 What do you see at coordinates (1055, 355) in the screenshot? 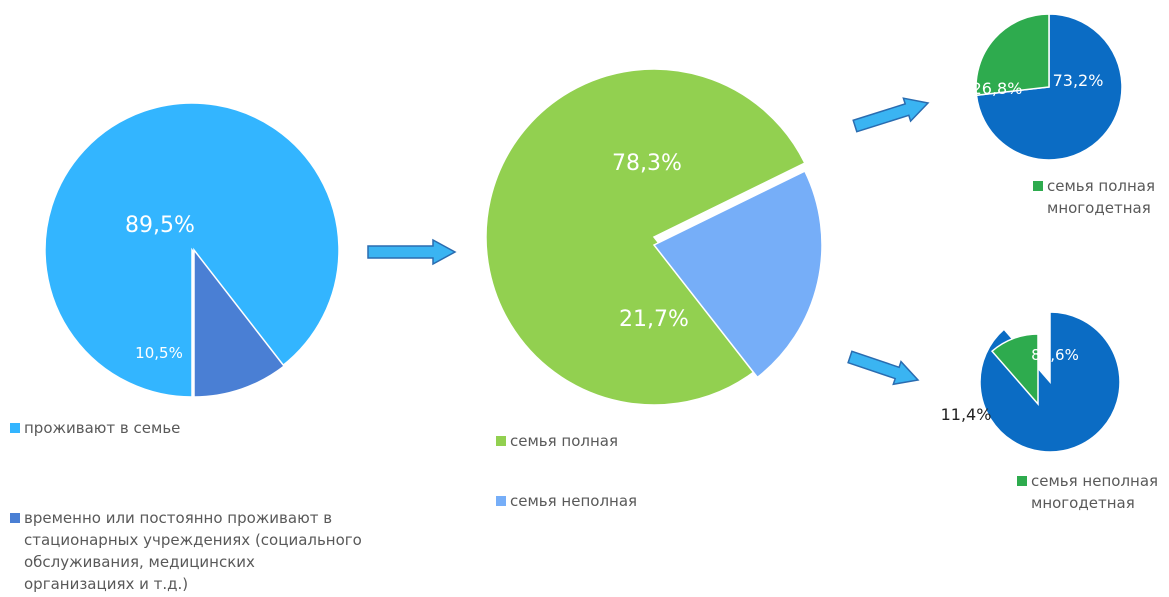
I see `pie-slice-label: 88,6%` at bounding box center [1055, 355].